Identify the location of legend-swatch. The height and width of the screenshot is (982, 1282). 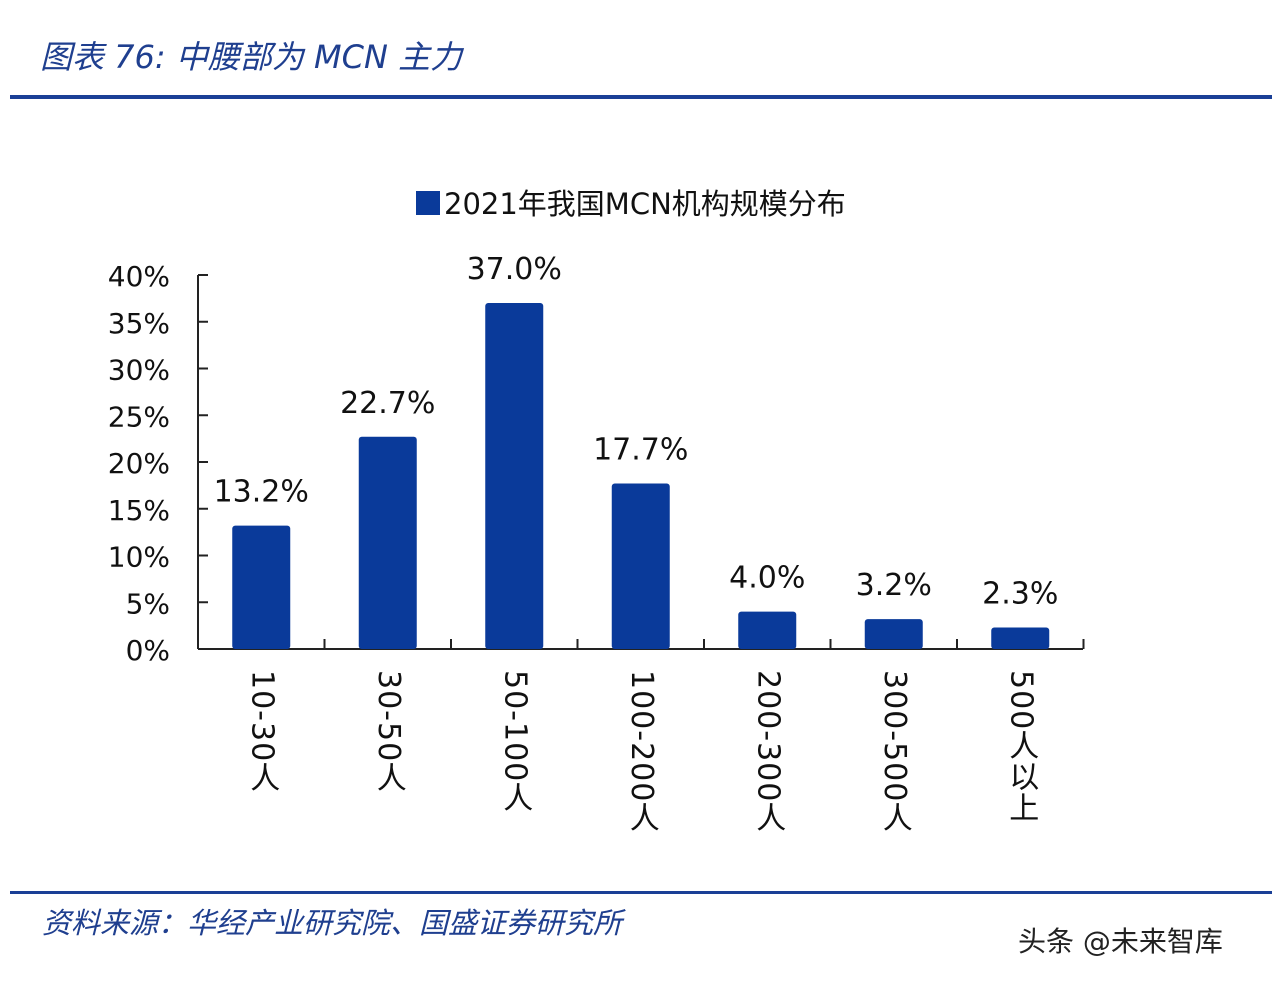
(428, 203).